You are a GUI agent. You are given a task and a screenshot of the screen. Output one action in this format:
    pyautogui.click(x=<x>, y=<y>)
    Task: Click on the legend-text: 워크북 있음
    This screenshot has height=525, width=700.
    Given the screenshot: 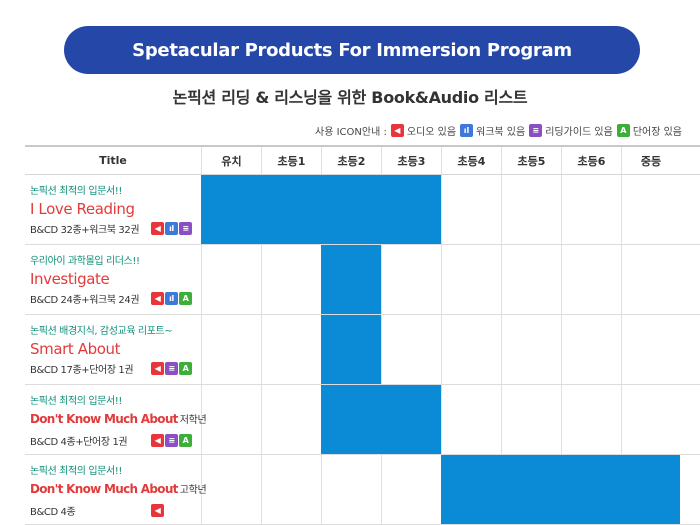 What is the action you would take?
    pyautogui.click(x=501, y=132)
    